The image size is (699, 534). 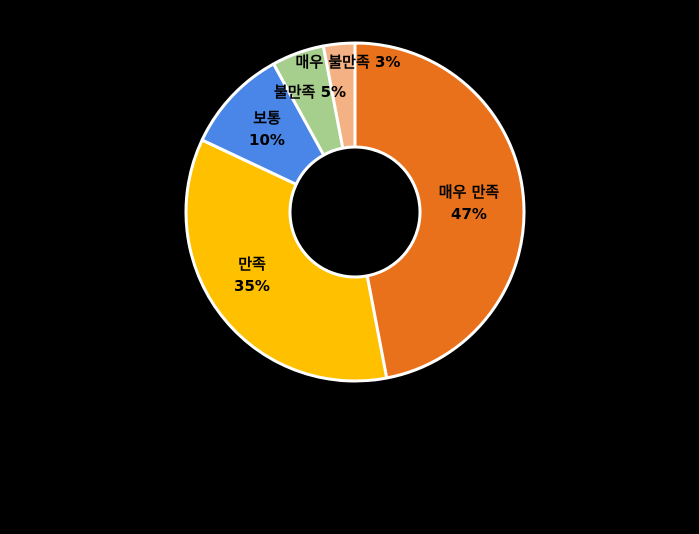 I want to click on slice-label-very-dissatisfied: 매우 불만족 3%, so click(x=348, y=62).